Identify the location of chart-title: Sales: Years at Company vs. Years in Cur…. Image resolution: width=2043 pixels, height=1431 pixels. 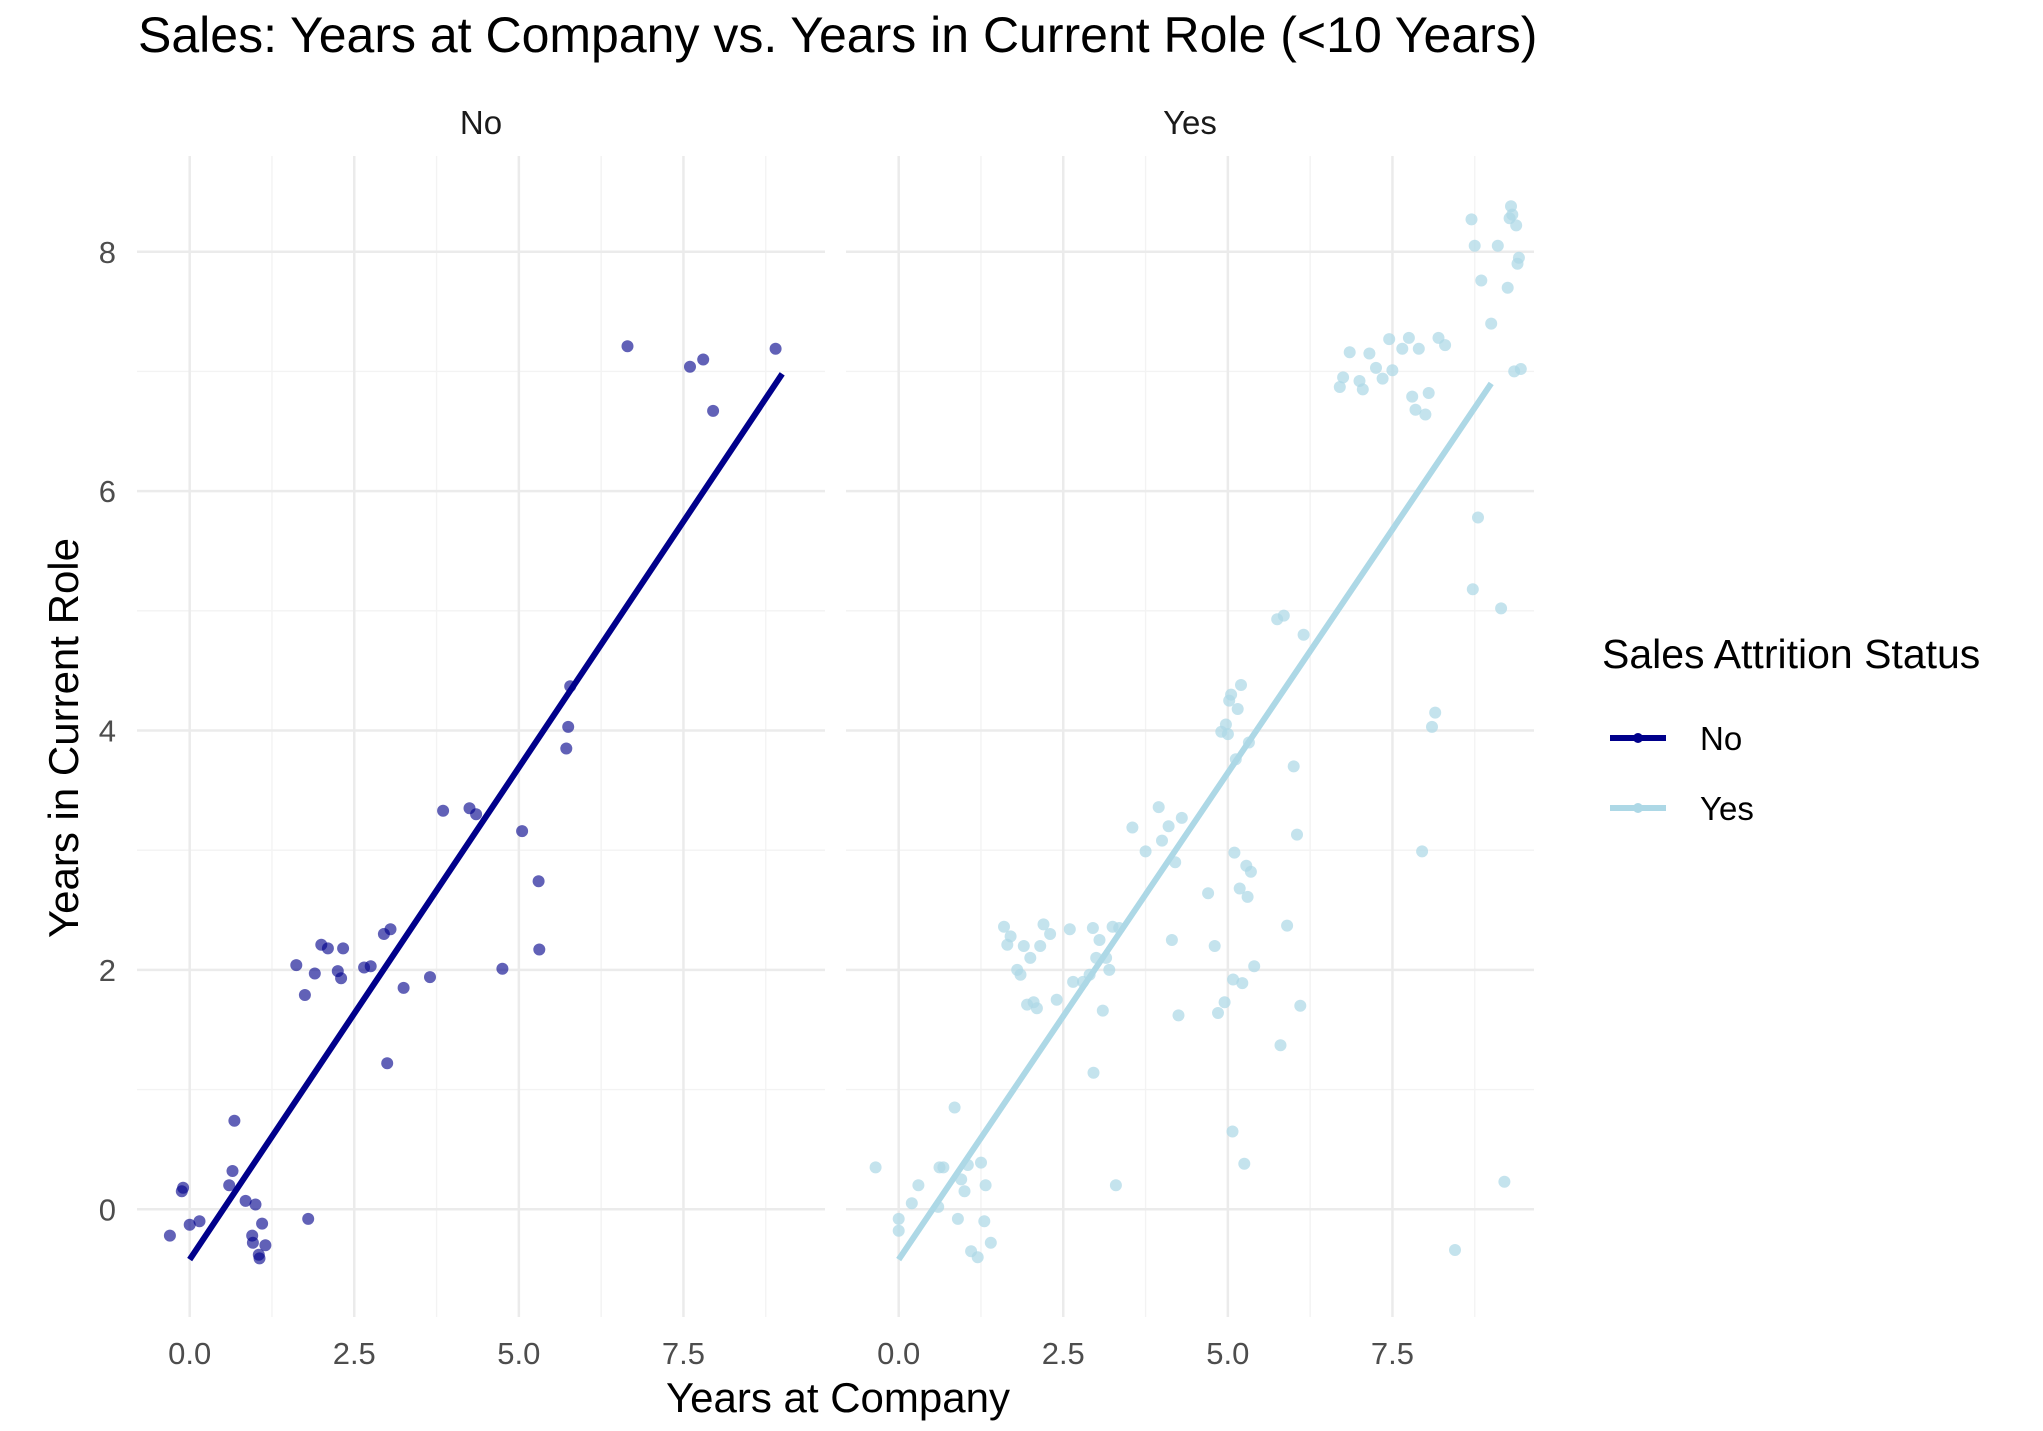
(837, 35).